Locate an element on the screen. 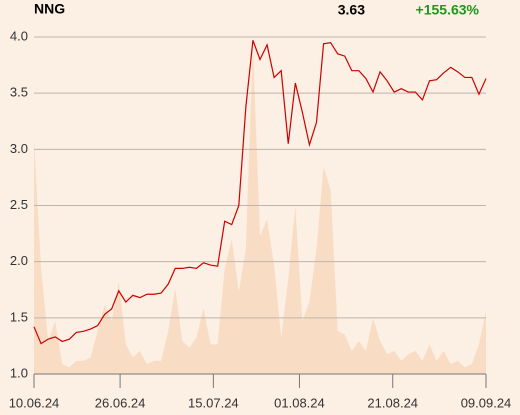  y-tick-label: 3.0 is located at coordinates (19, 148).